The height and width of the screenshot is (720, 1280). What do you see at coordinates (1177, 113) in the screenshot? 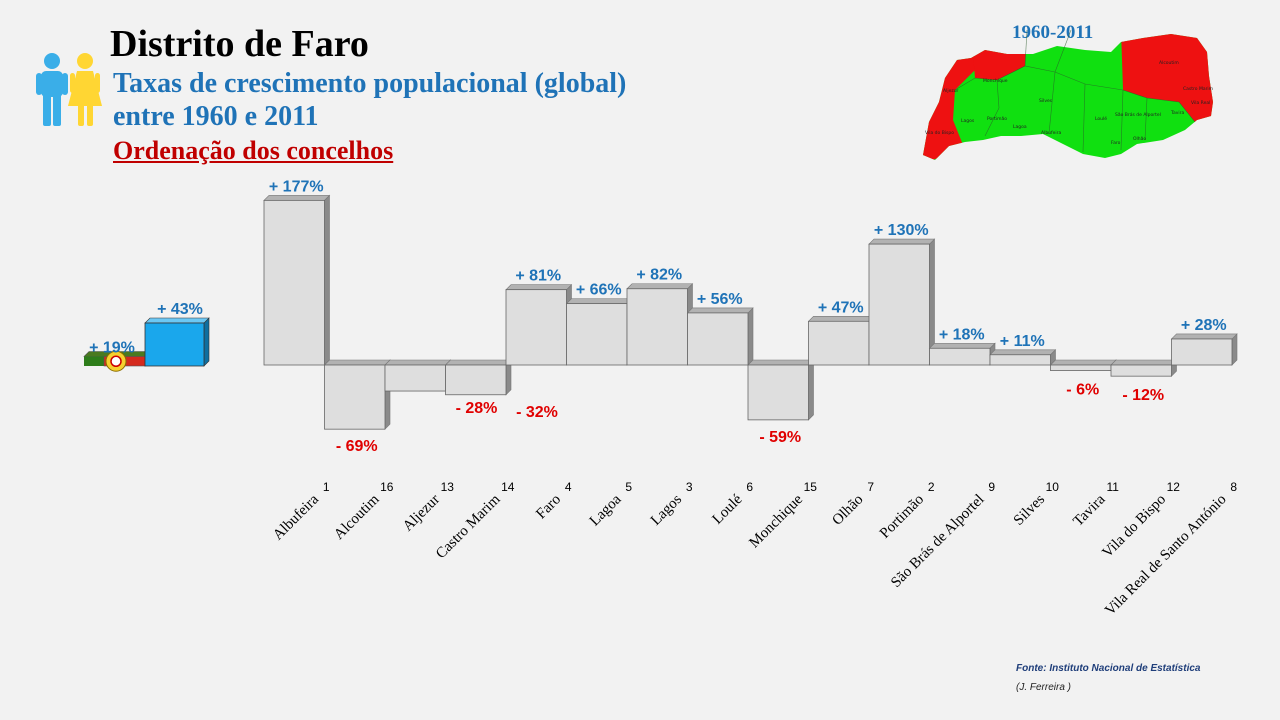
I see `map-label-tavira: Tavira` at bounding box center [1177, 113].